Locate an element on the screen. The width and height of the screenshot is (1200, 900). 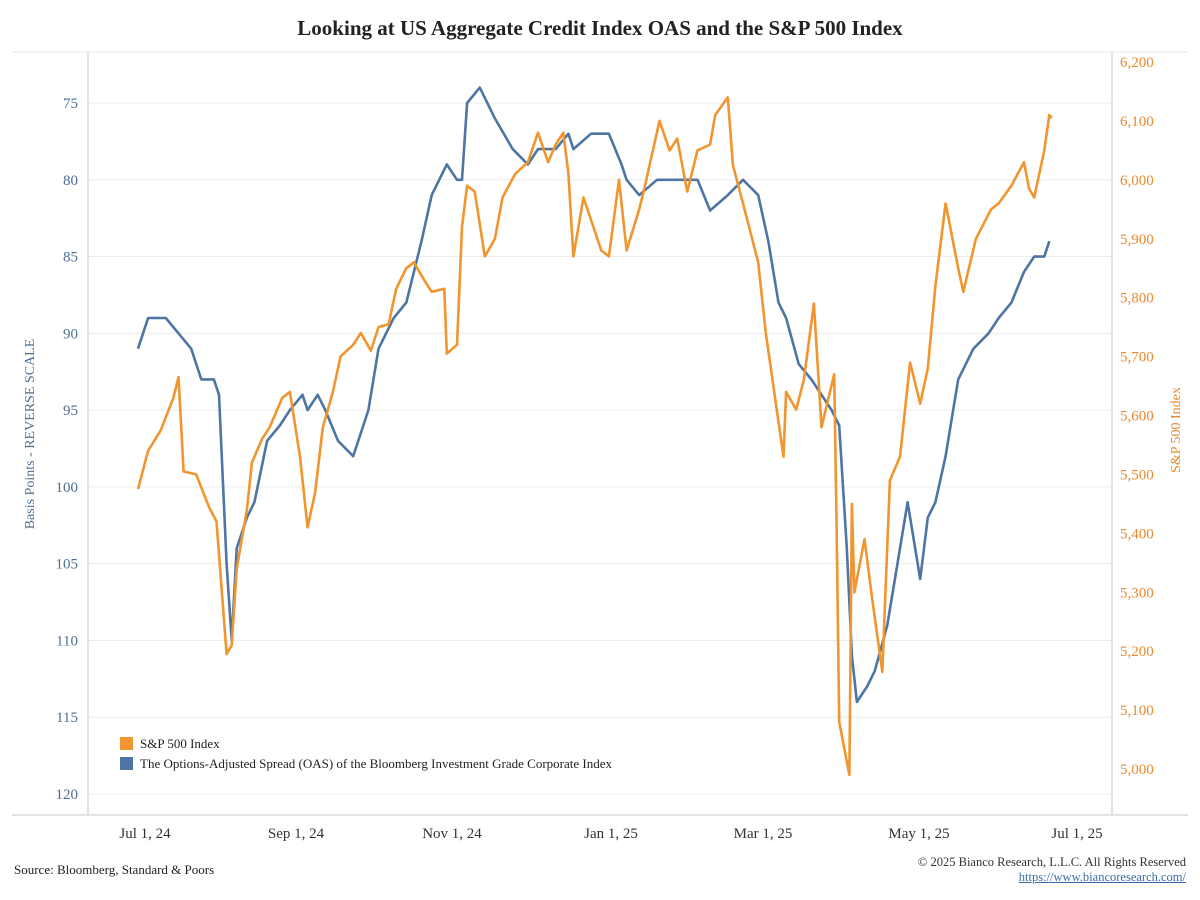
y-right-tick-label: 6,200 is located at coordinates (1137, 63).